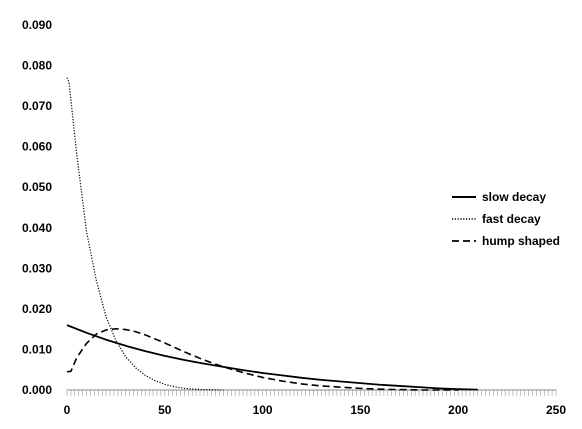  I want to click on x-tick-label: 200, so click(458, 410).